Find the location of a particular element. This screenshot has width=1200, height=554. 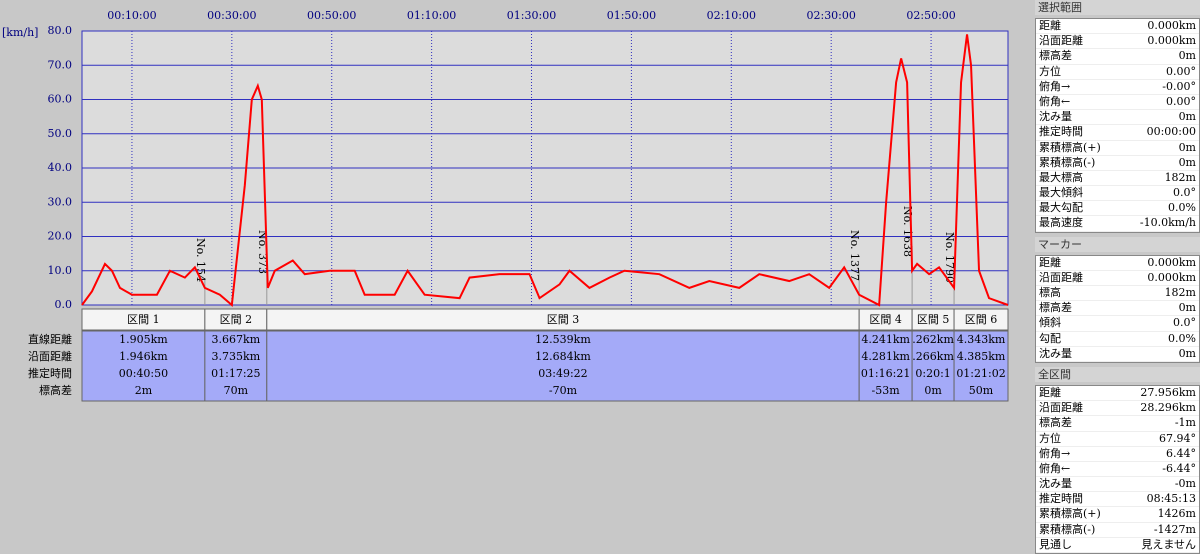

section-value: 50m is located at coordinates (981, 390).